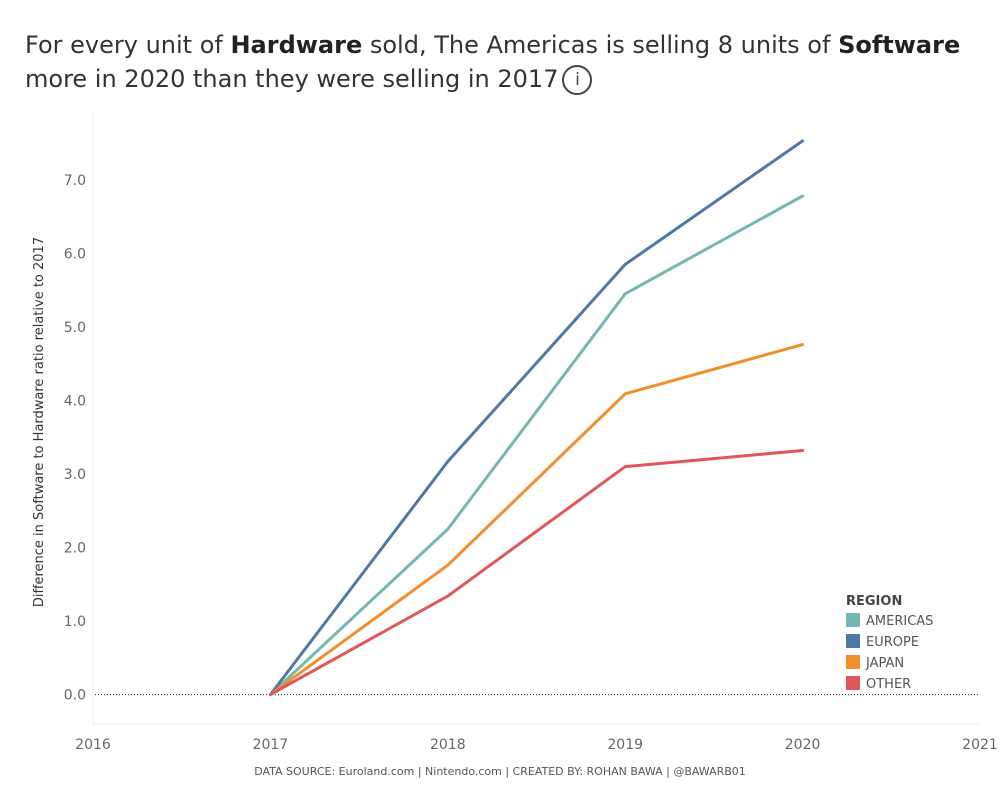 This screenshot has height=800, width=1000. Describe the element at coordinates (980, 745) in the screenshot. I see `x-tick-label: 2021` at that location.